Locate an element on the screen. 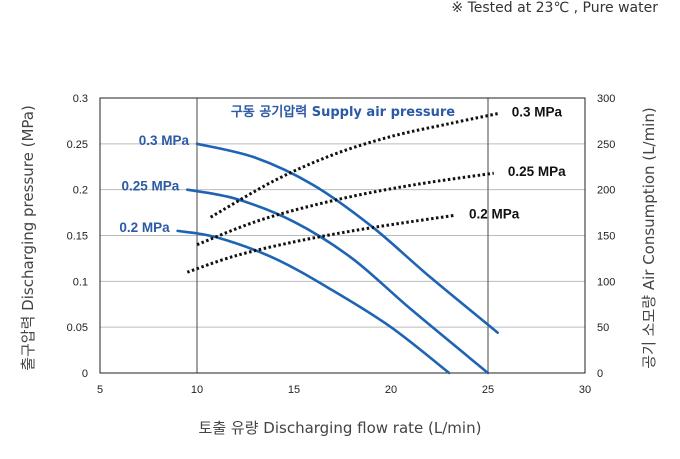 This screenshot has width=680, height=459. air-series-label: 0.2 MPa is located at coordinates (494, 213).